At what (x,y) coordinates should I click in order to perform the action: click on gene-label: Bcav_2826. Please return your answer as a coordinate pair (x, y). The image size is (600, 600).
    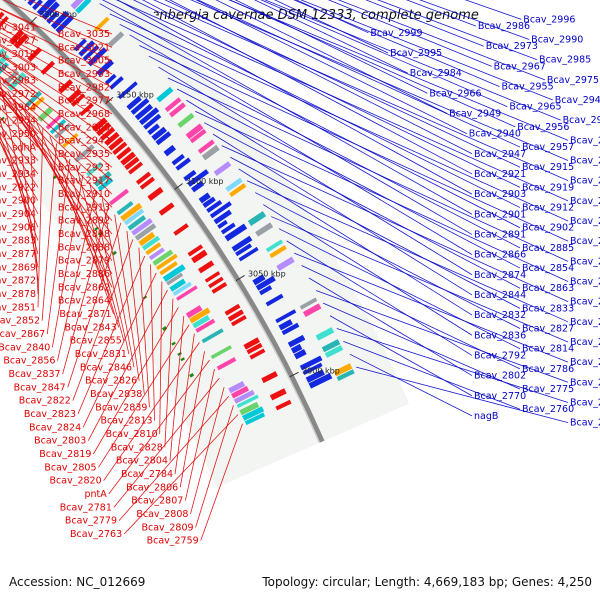
    Looking at the image, I should click on (111, 381).